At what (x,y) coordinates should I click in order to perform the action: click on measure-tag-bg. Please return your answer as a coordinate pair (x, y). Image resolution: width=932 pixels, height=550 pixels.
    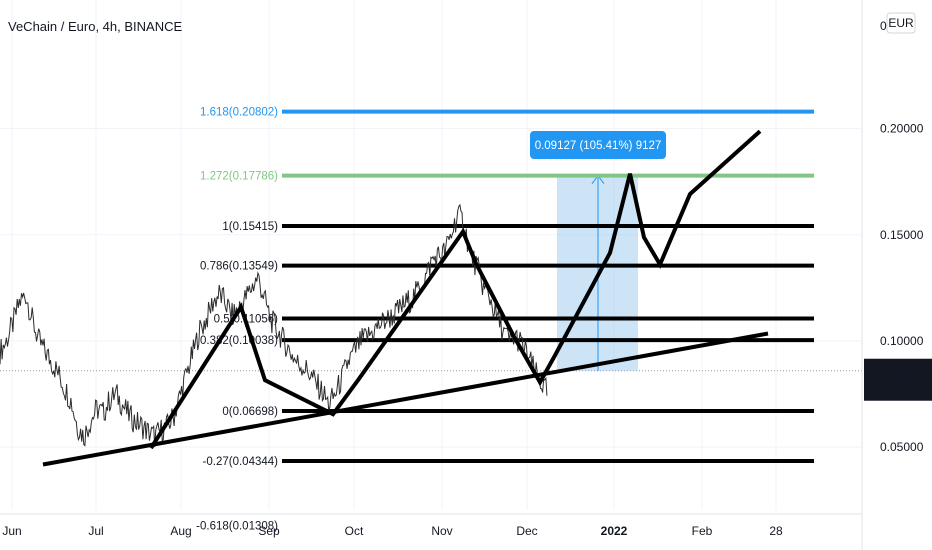
    Looking at the image, I should click on (598, 145).